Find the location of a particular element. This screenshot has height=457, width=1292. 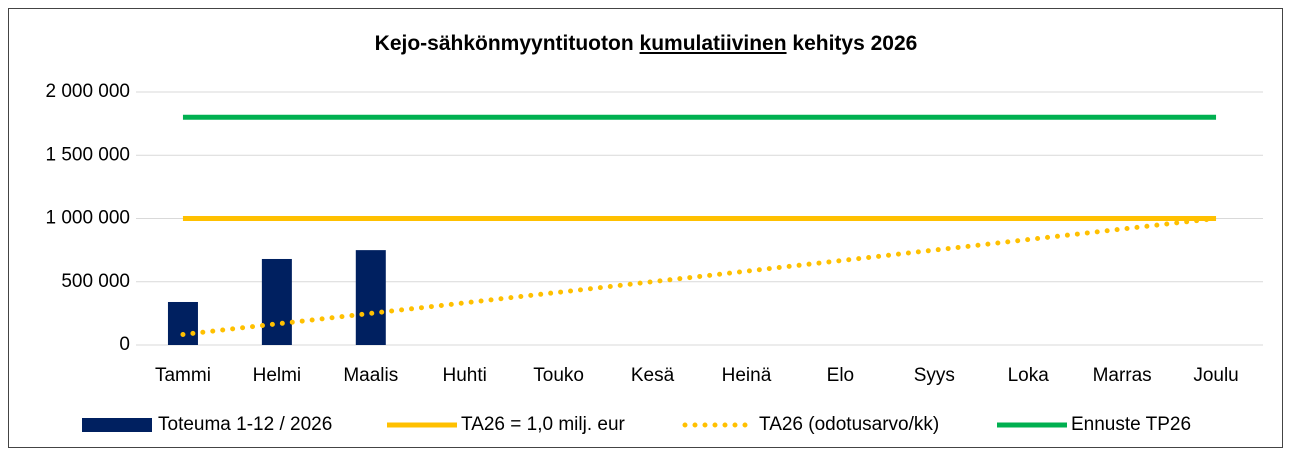

x-tick-label: Heinä is located at coordinates (747, 375).